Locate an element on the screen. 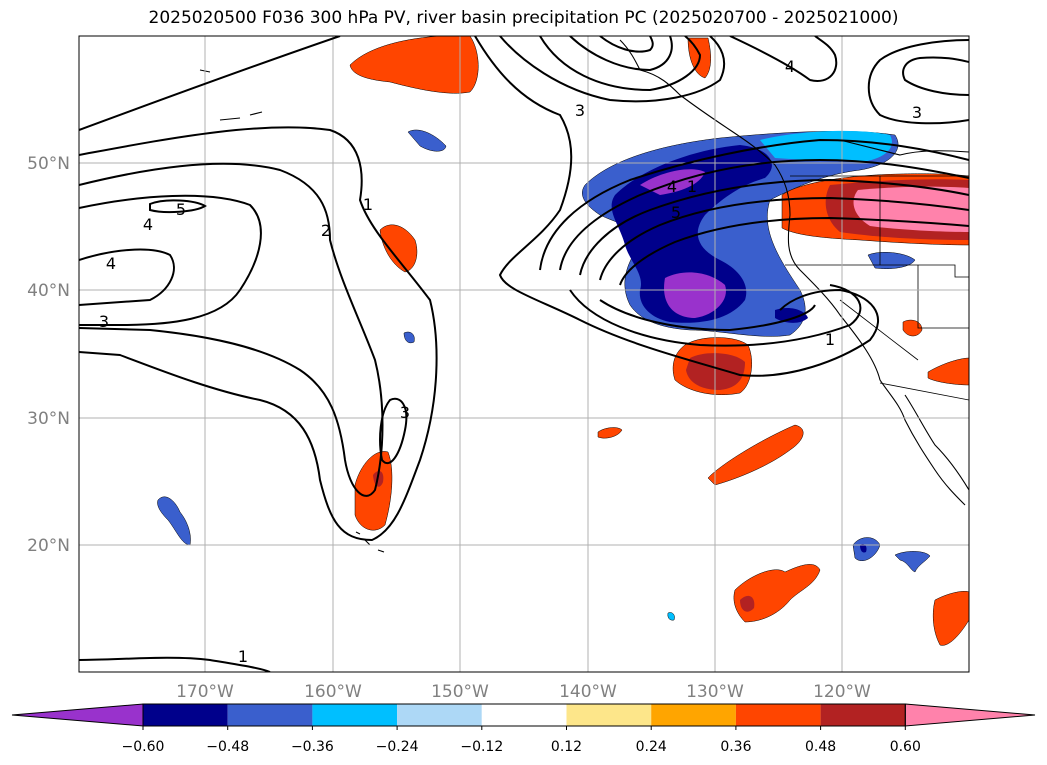  latitude-label: 40°N is located at coordinates (48, 291).